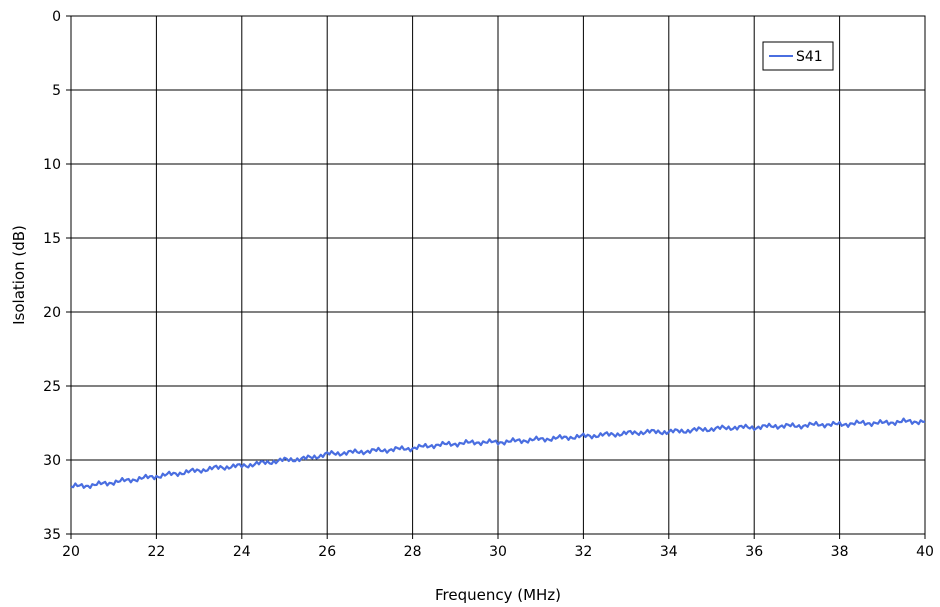  Describe the element at coordinates (327, 552) in the screenshot. I see `x-tick-label: 26` at that location.